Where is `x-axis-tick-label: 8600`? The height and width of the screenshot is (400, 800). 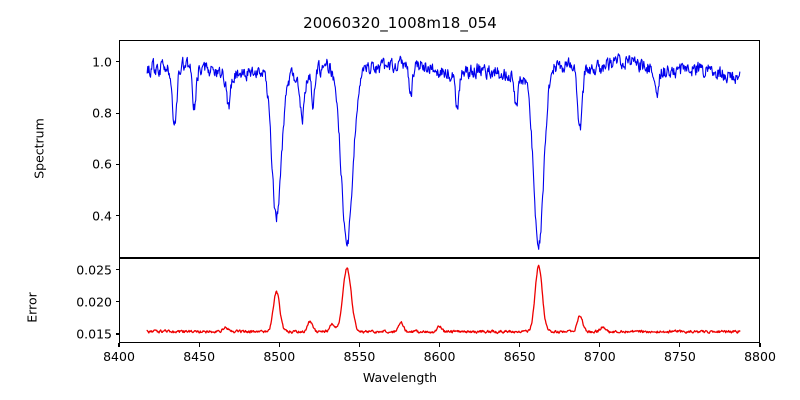 x-axis-tick-label: 8600 is located at coordinates (439, 356).